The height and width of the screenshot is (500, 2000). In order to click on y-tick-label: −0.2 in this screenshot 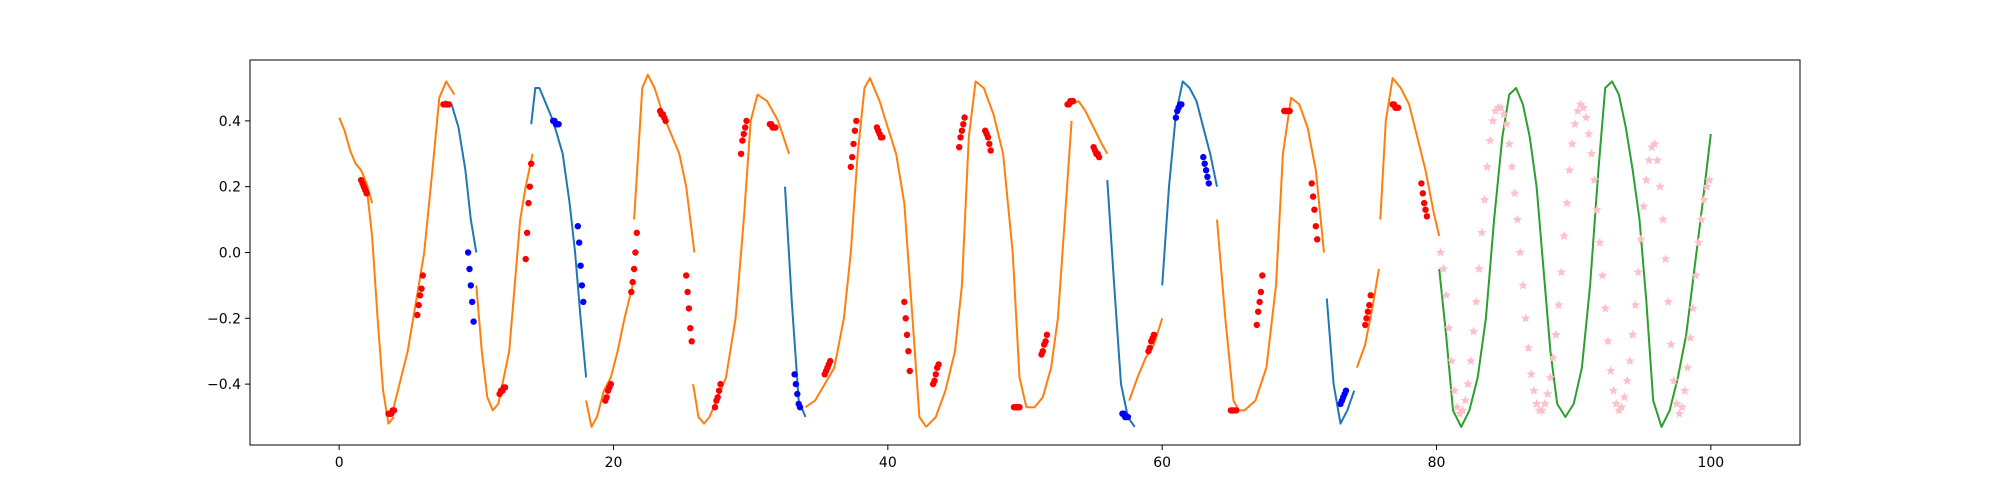, I will do `click(224, 319)`.